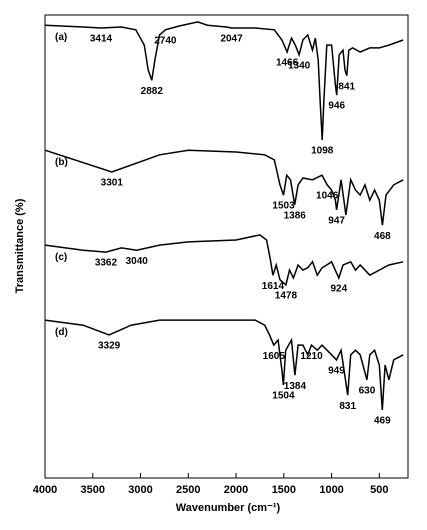  What do you see at coordinates (299, 65) in the screenshot?
I see `peak-label: 1340` at bounding box center [299, 65].